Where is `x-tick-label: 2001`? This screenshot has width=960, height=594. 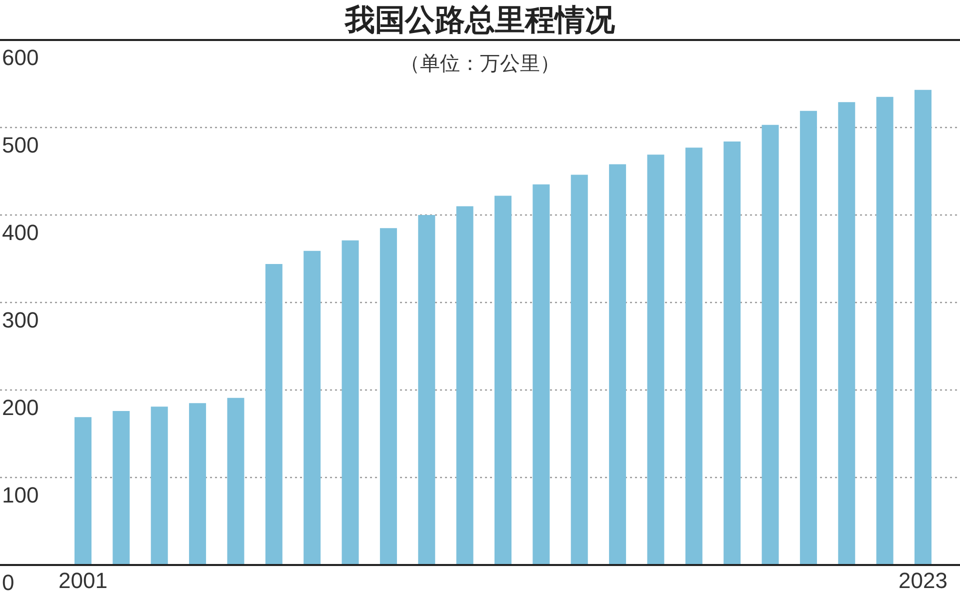 x-tick-label: 2001 is located at coordinates (83, 580).